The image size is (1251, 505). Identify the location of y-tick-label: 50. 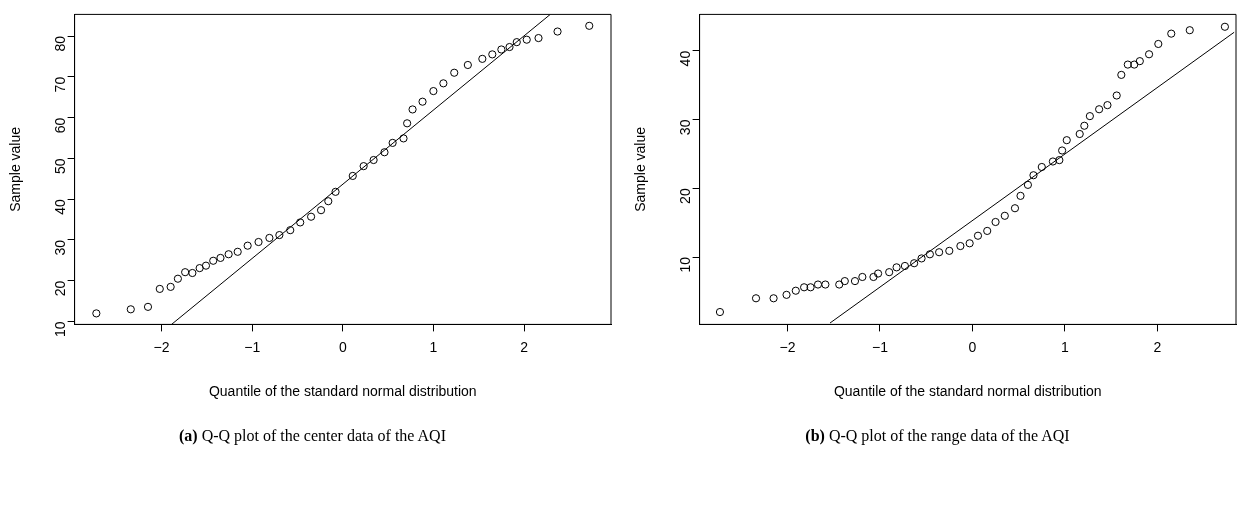
(60, 166).